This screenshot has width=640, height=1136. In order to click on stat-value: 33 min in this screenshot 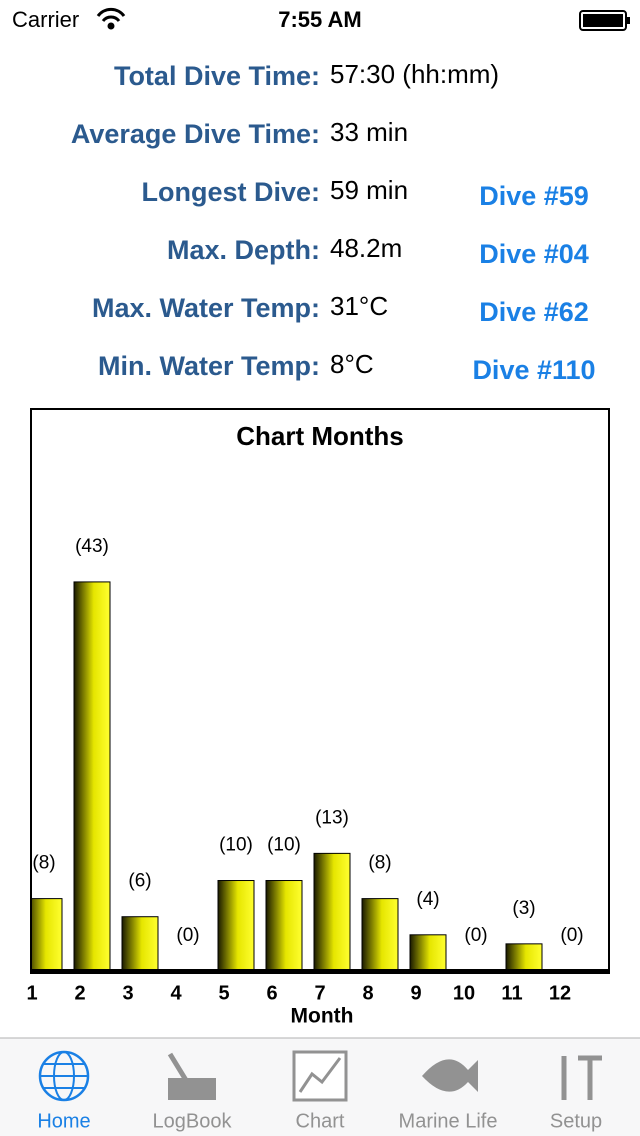, I will do `click(369, 132)`.